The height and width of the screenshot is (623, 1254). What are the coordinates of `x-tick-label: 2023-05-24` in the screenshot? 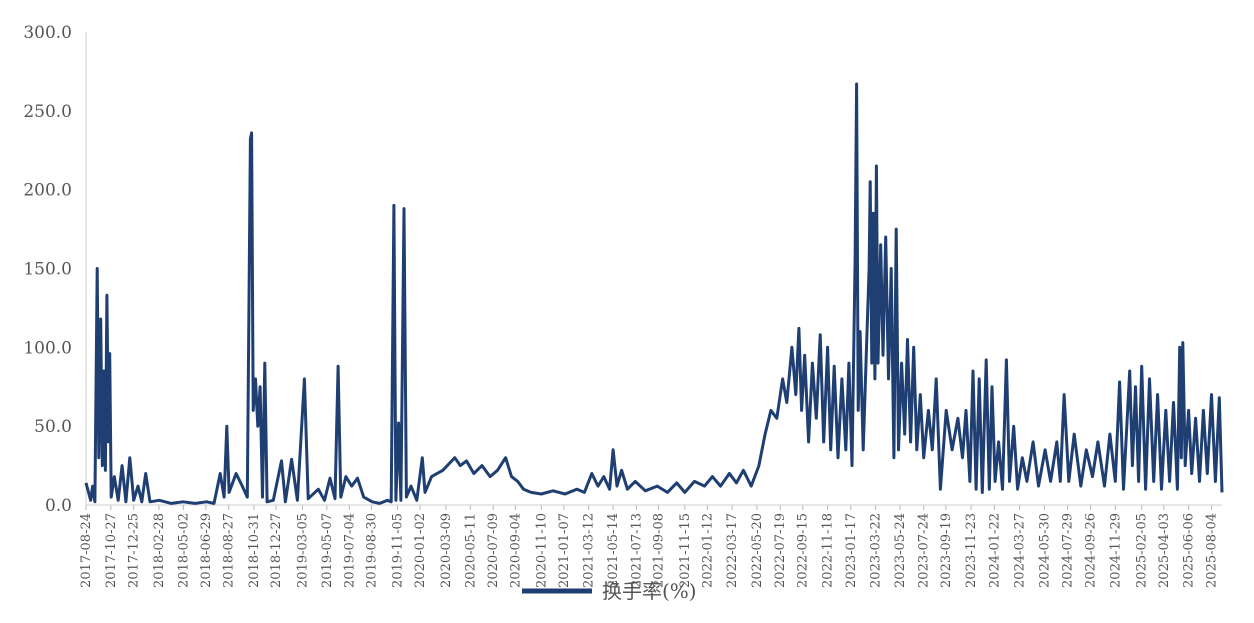 It's located at (900, 550).